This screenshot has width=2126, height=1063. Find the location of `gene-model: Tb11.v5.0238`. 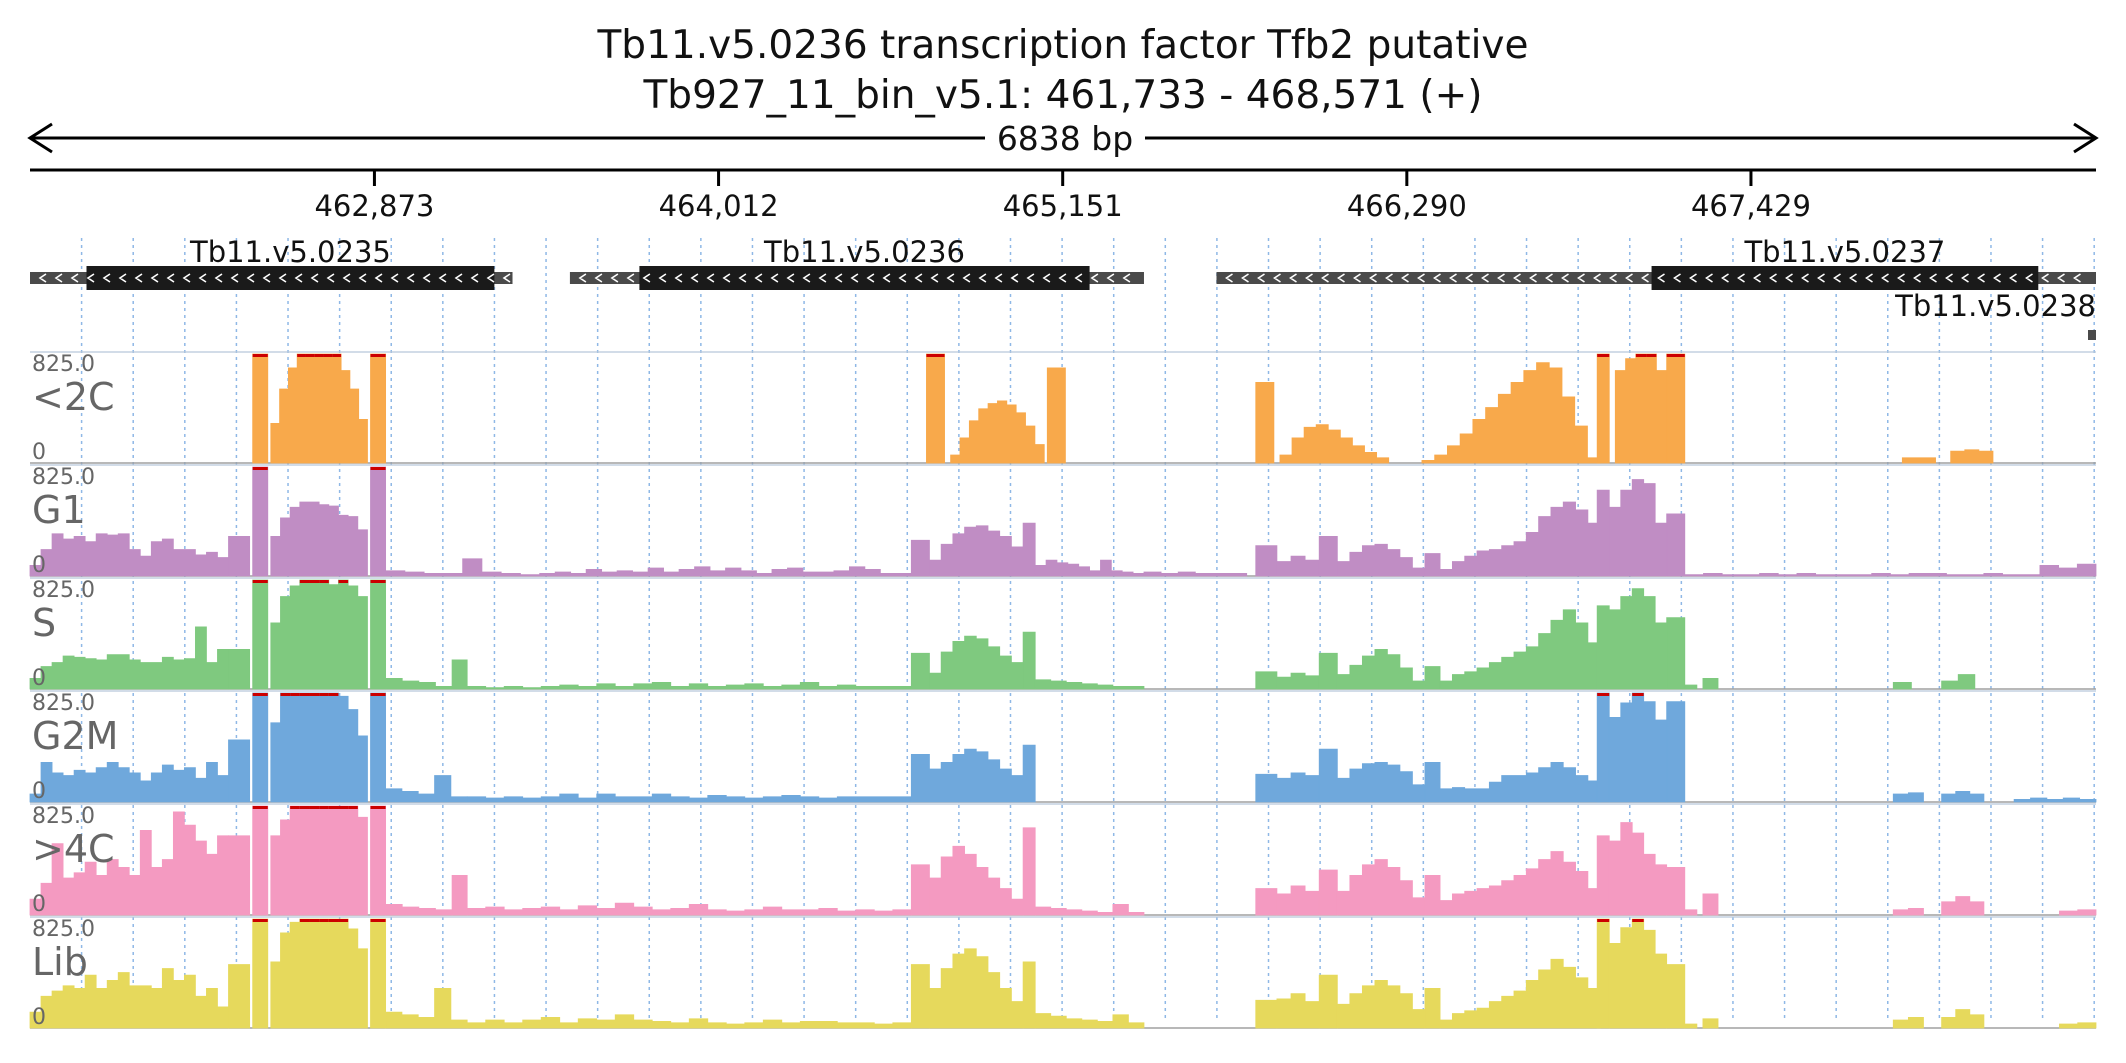

gene-model: Tb11.v5.0238 is located at coordinates (1995, 314).